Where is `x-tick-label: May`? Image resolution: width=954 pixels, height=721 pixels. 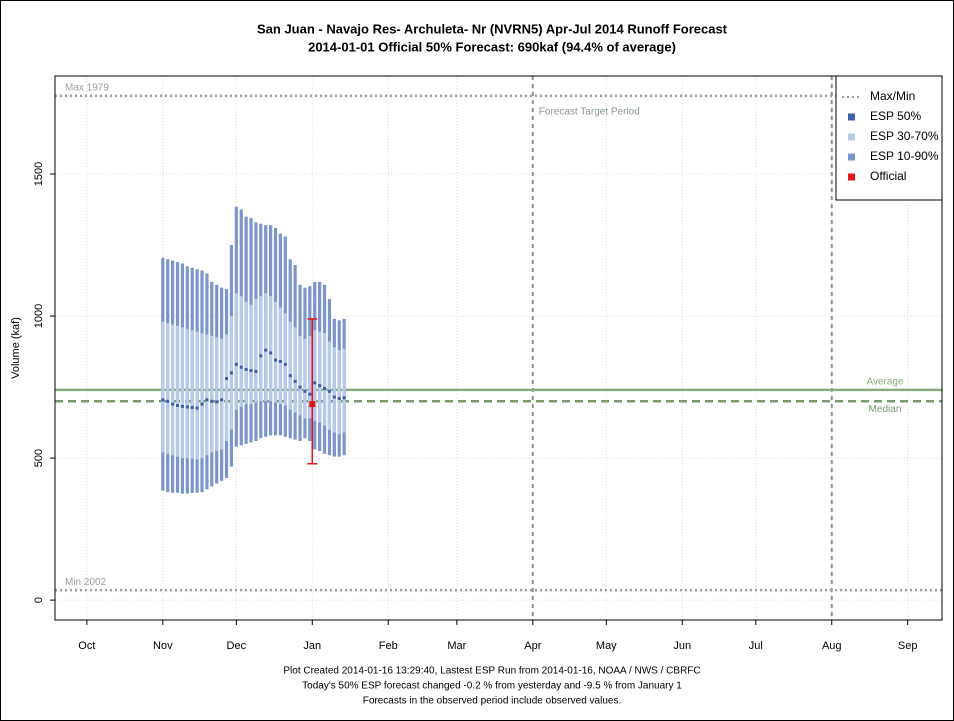 x-tick-label: May is located at coordinates (606, 646).